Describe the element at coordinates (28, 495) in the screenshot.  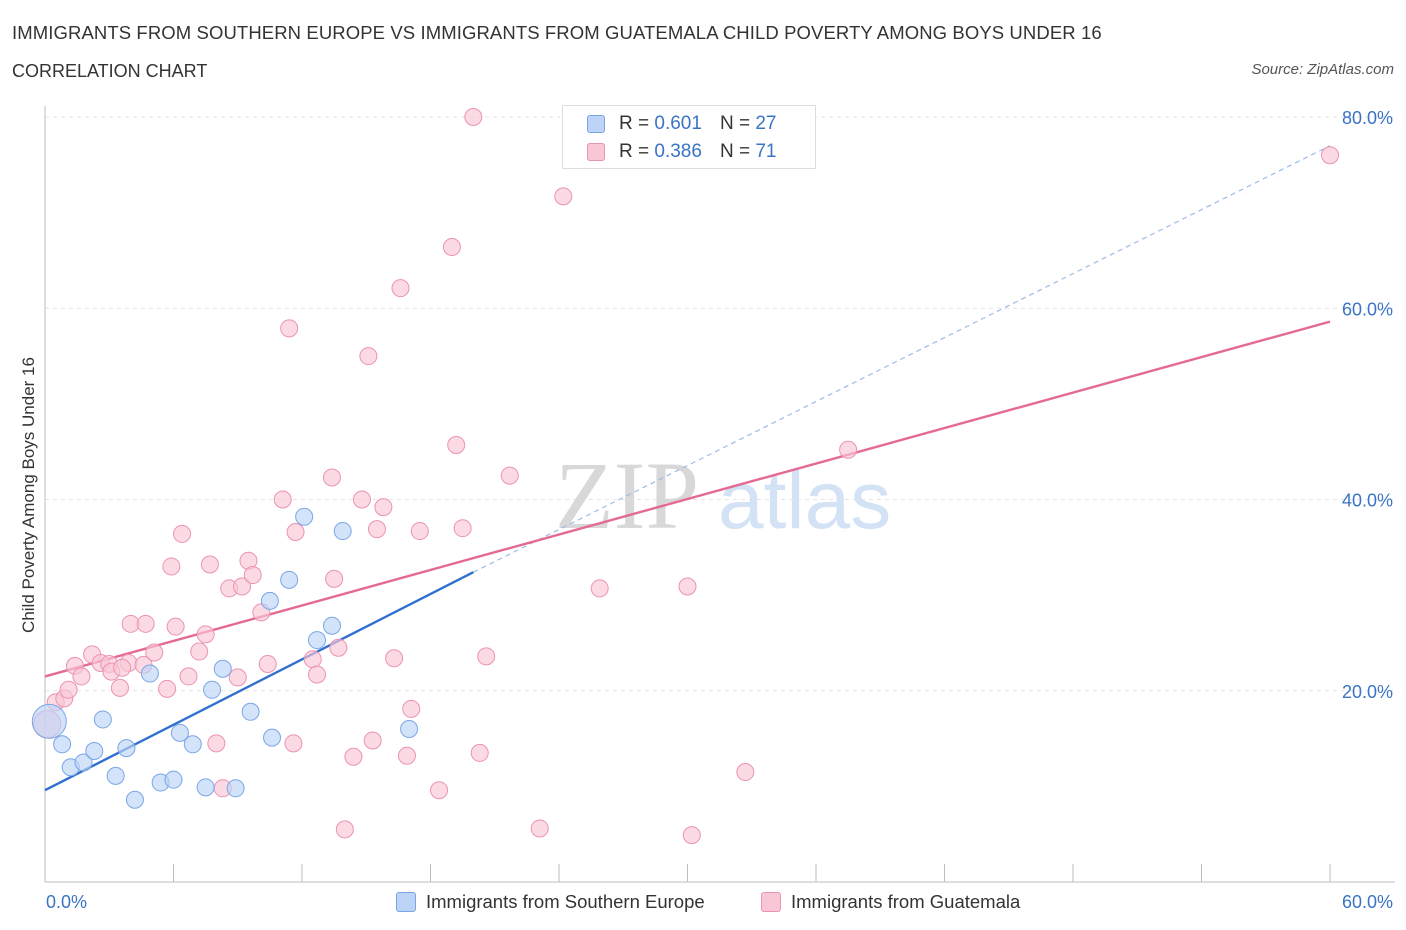
I see `y-axis-label: Child Poverty Among Boys Under 16` at that location.